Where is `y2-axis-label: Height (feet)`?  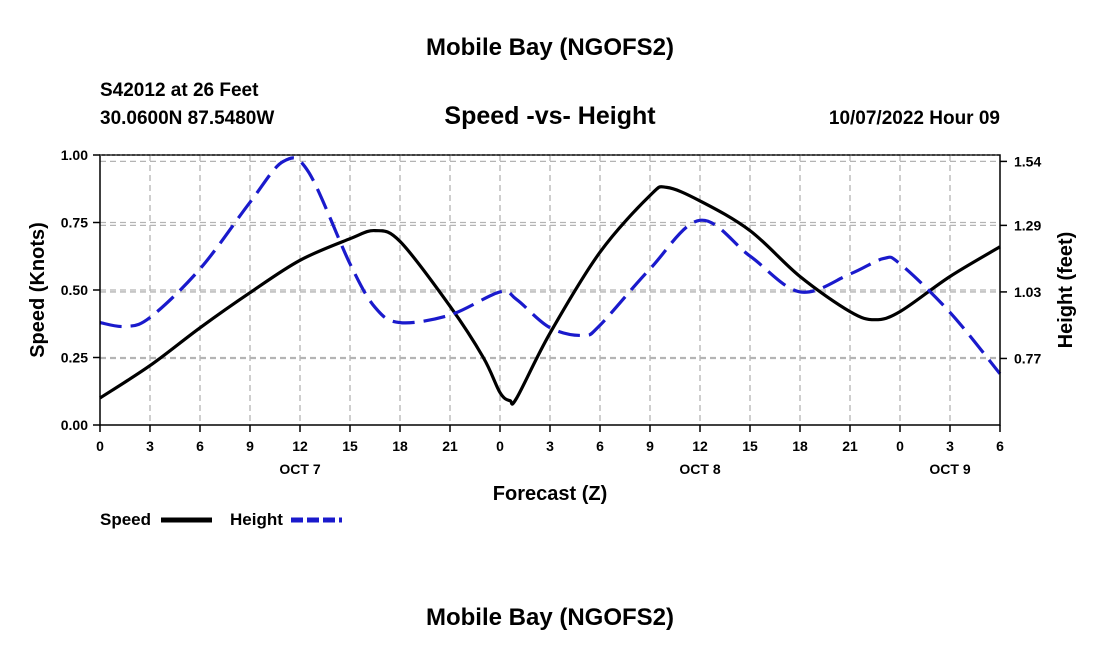
y2-axis-label: Height (feet) is located at coordinates (1066, 290).